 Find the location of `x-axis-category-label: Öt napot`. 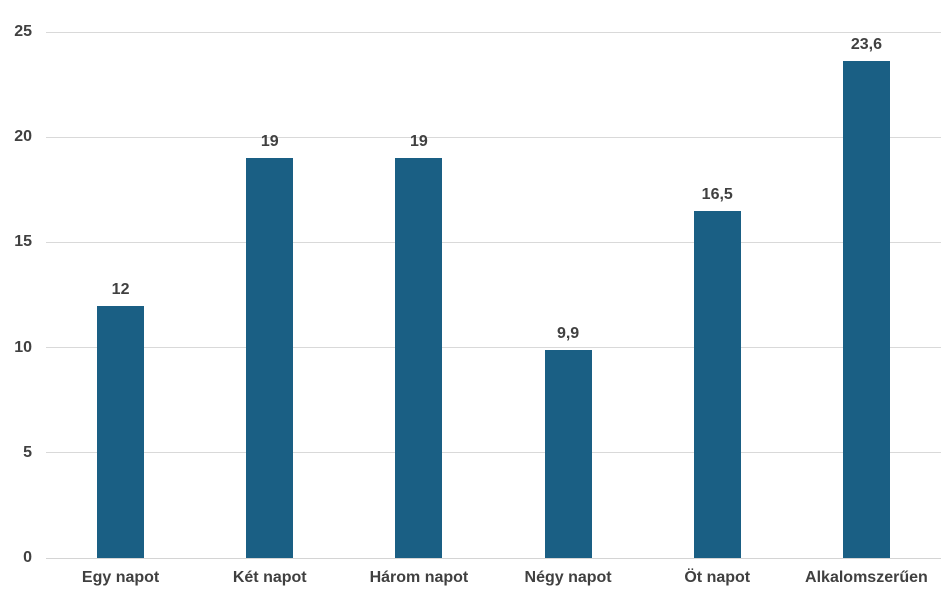

x-axis-category-label: Öt napot is located at coordinates (717, 577).